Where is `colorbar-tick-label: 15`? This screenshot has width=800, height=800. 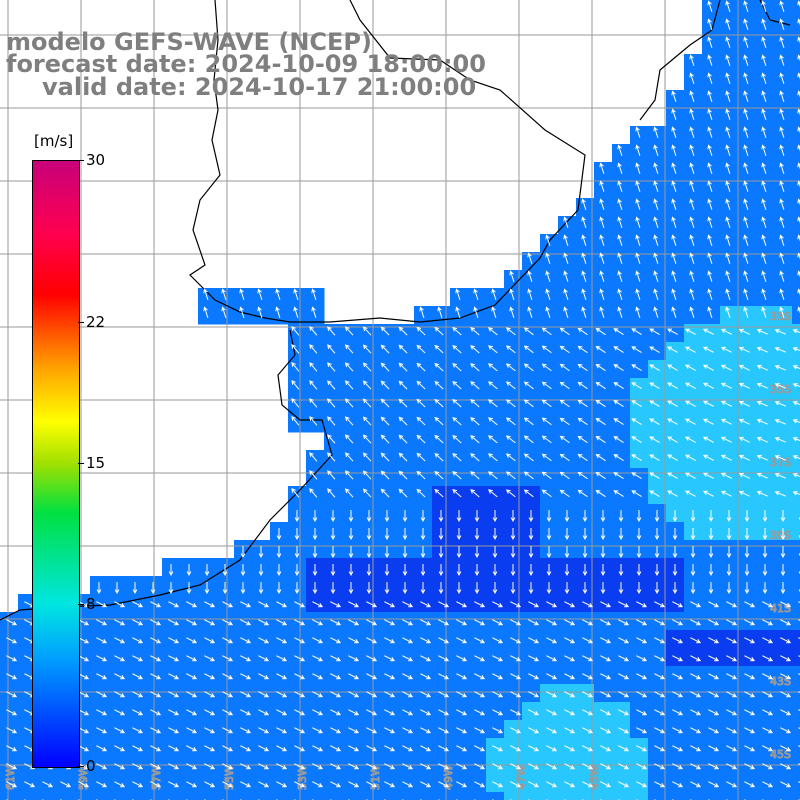
colorbar-tick-label: 15 is located at coordinates (96, 463).